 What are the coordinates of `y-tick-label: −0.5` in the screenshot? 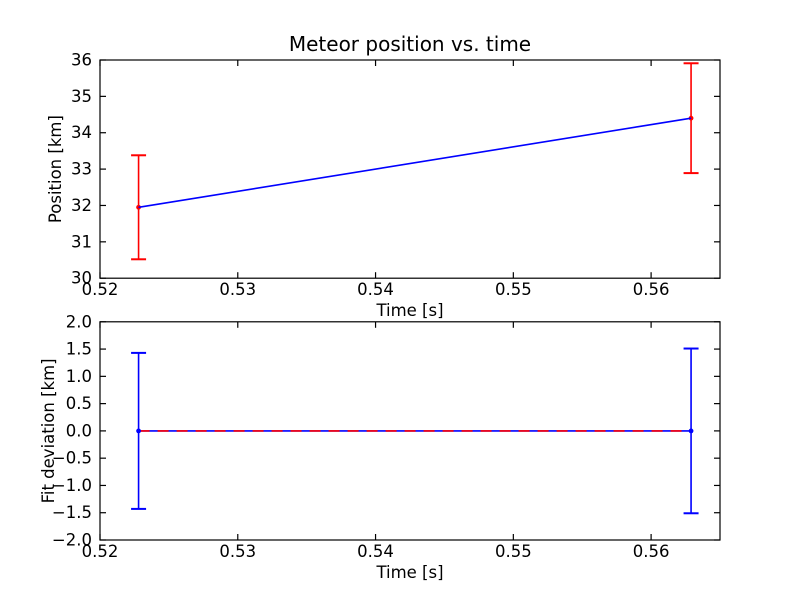 It's located at (72, 458).